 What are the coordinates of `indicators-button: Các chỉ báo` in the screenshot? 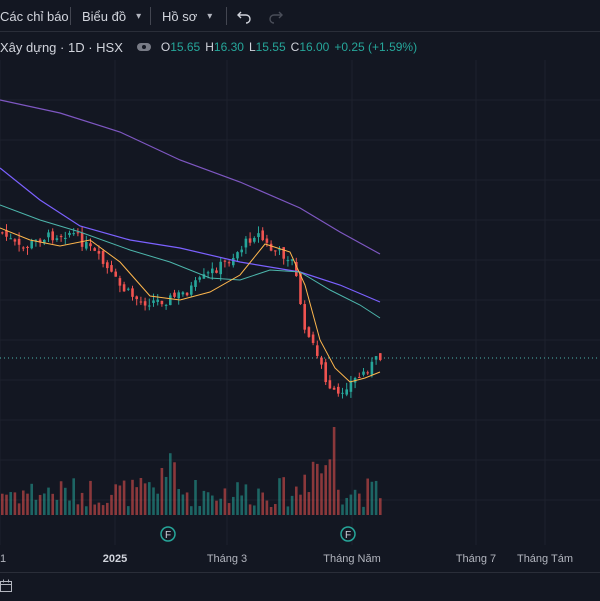 It's located at (34, 16).